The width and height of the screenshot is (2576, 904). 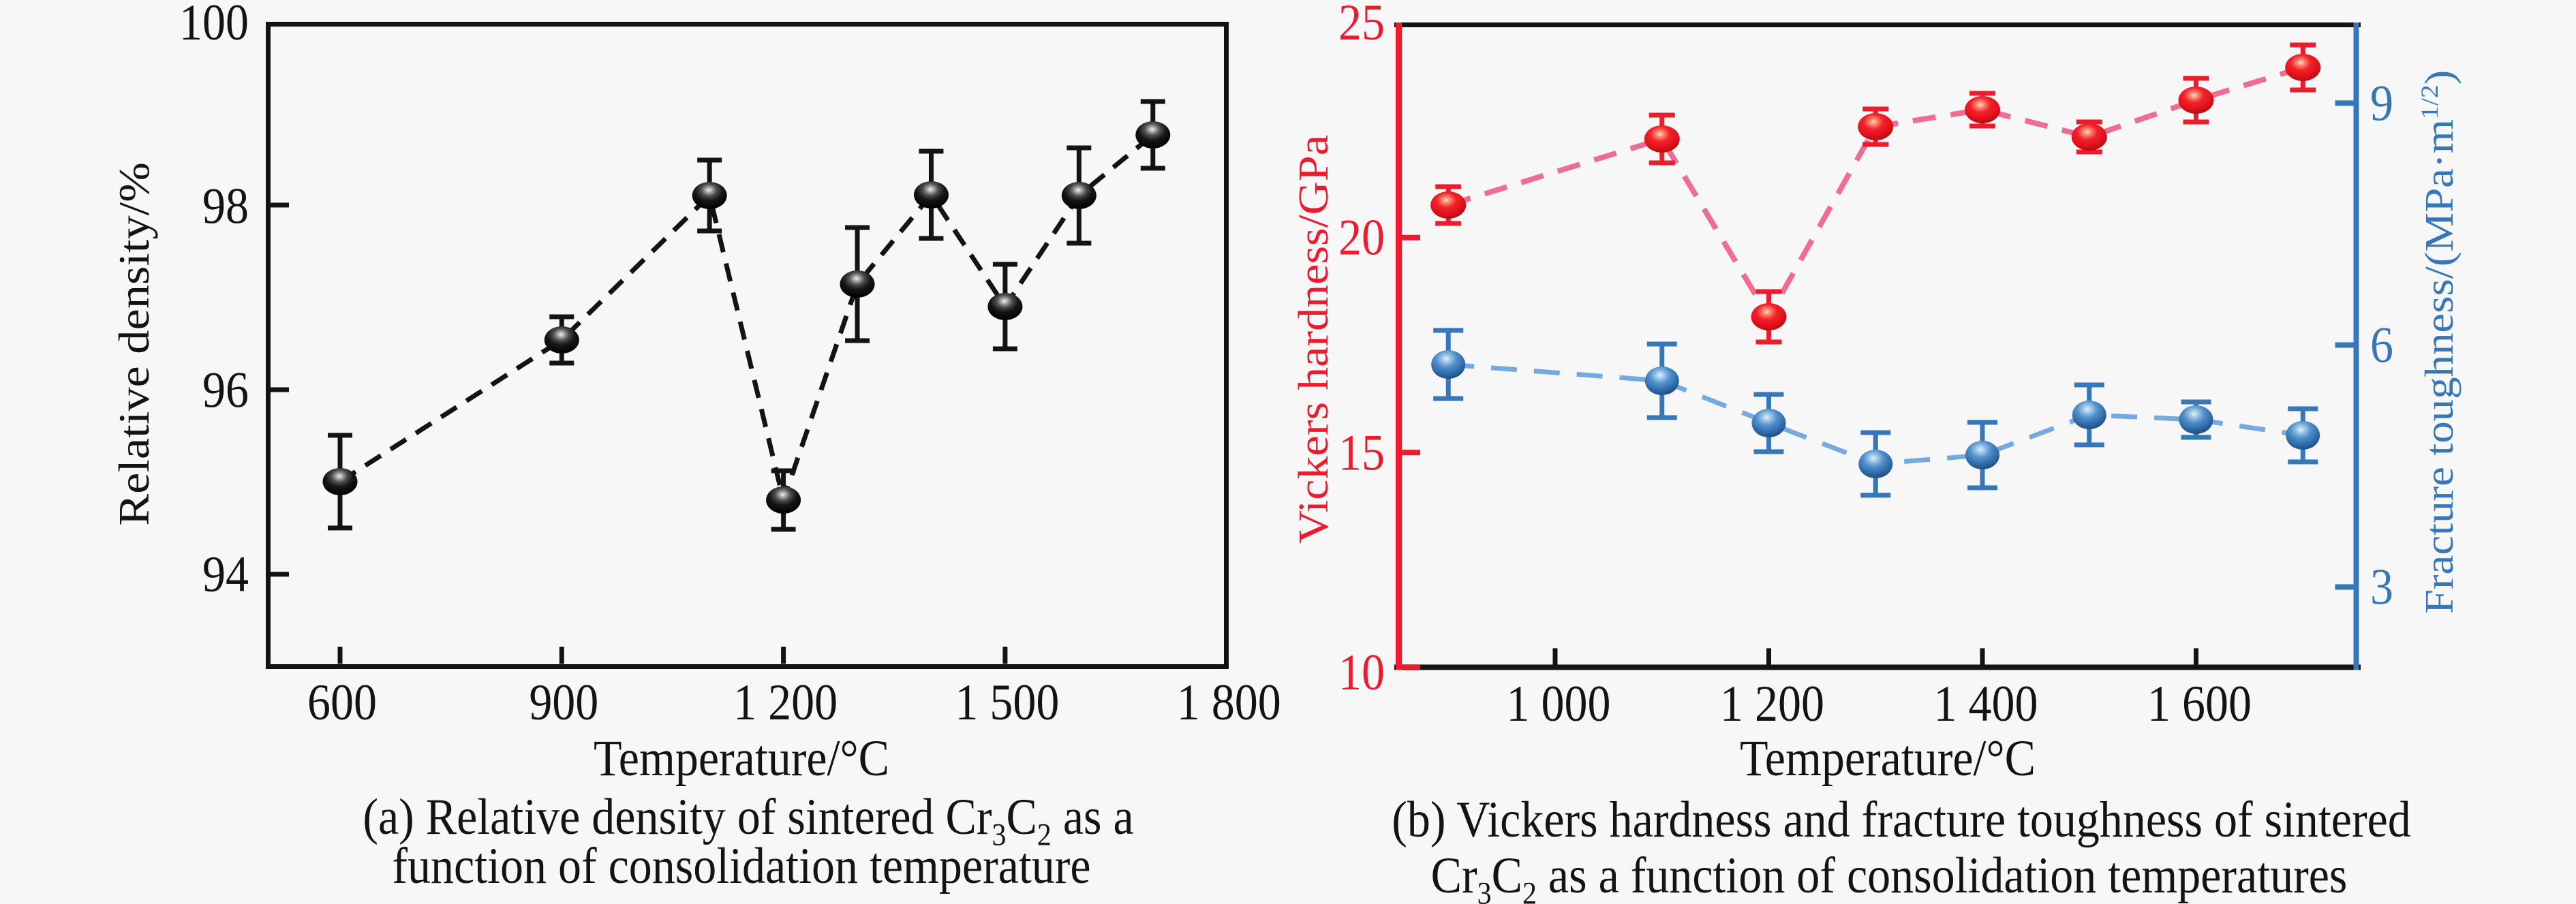 What do you see at coordinates (225, 206) in the screenshot?
I see `svg-text: 98` at bounding box center [225, 206].